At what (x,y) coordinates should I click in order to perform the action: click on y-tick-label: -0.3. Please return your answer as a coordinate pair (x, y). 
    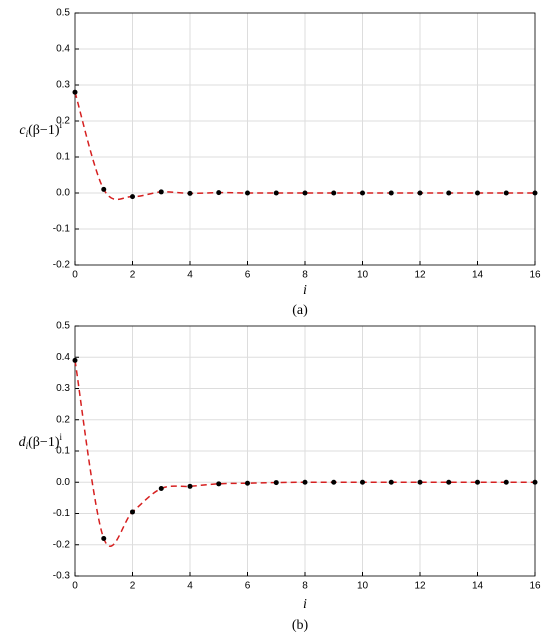
    Looking at the image, I should click on (62, 576).